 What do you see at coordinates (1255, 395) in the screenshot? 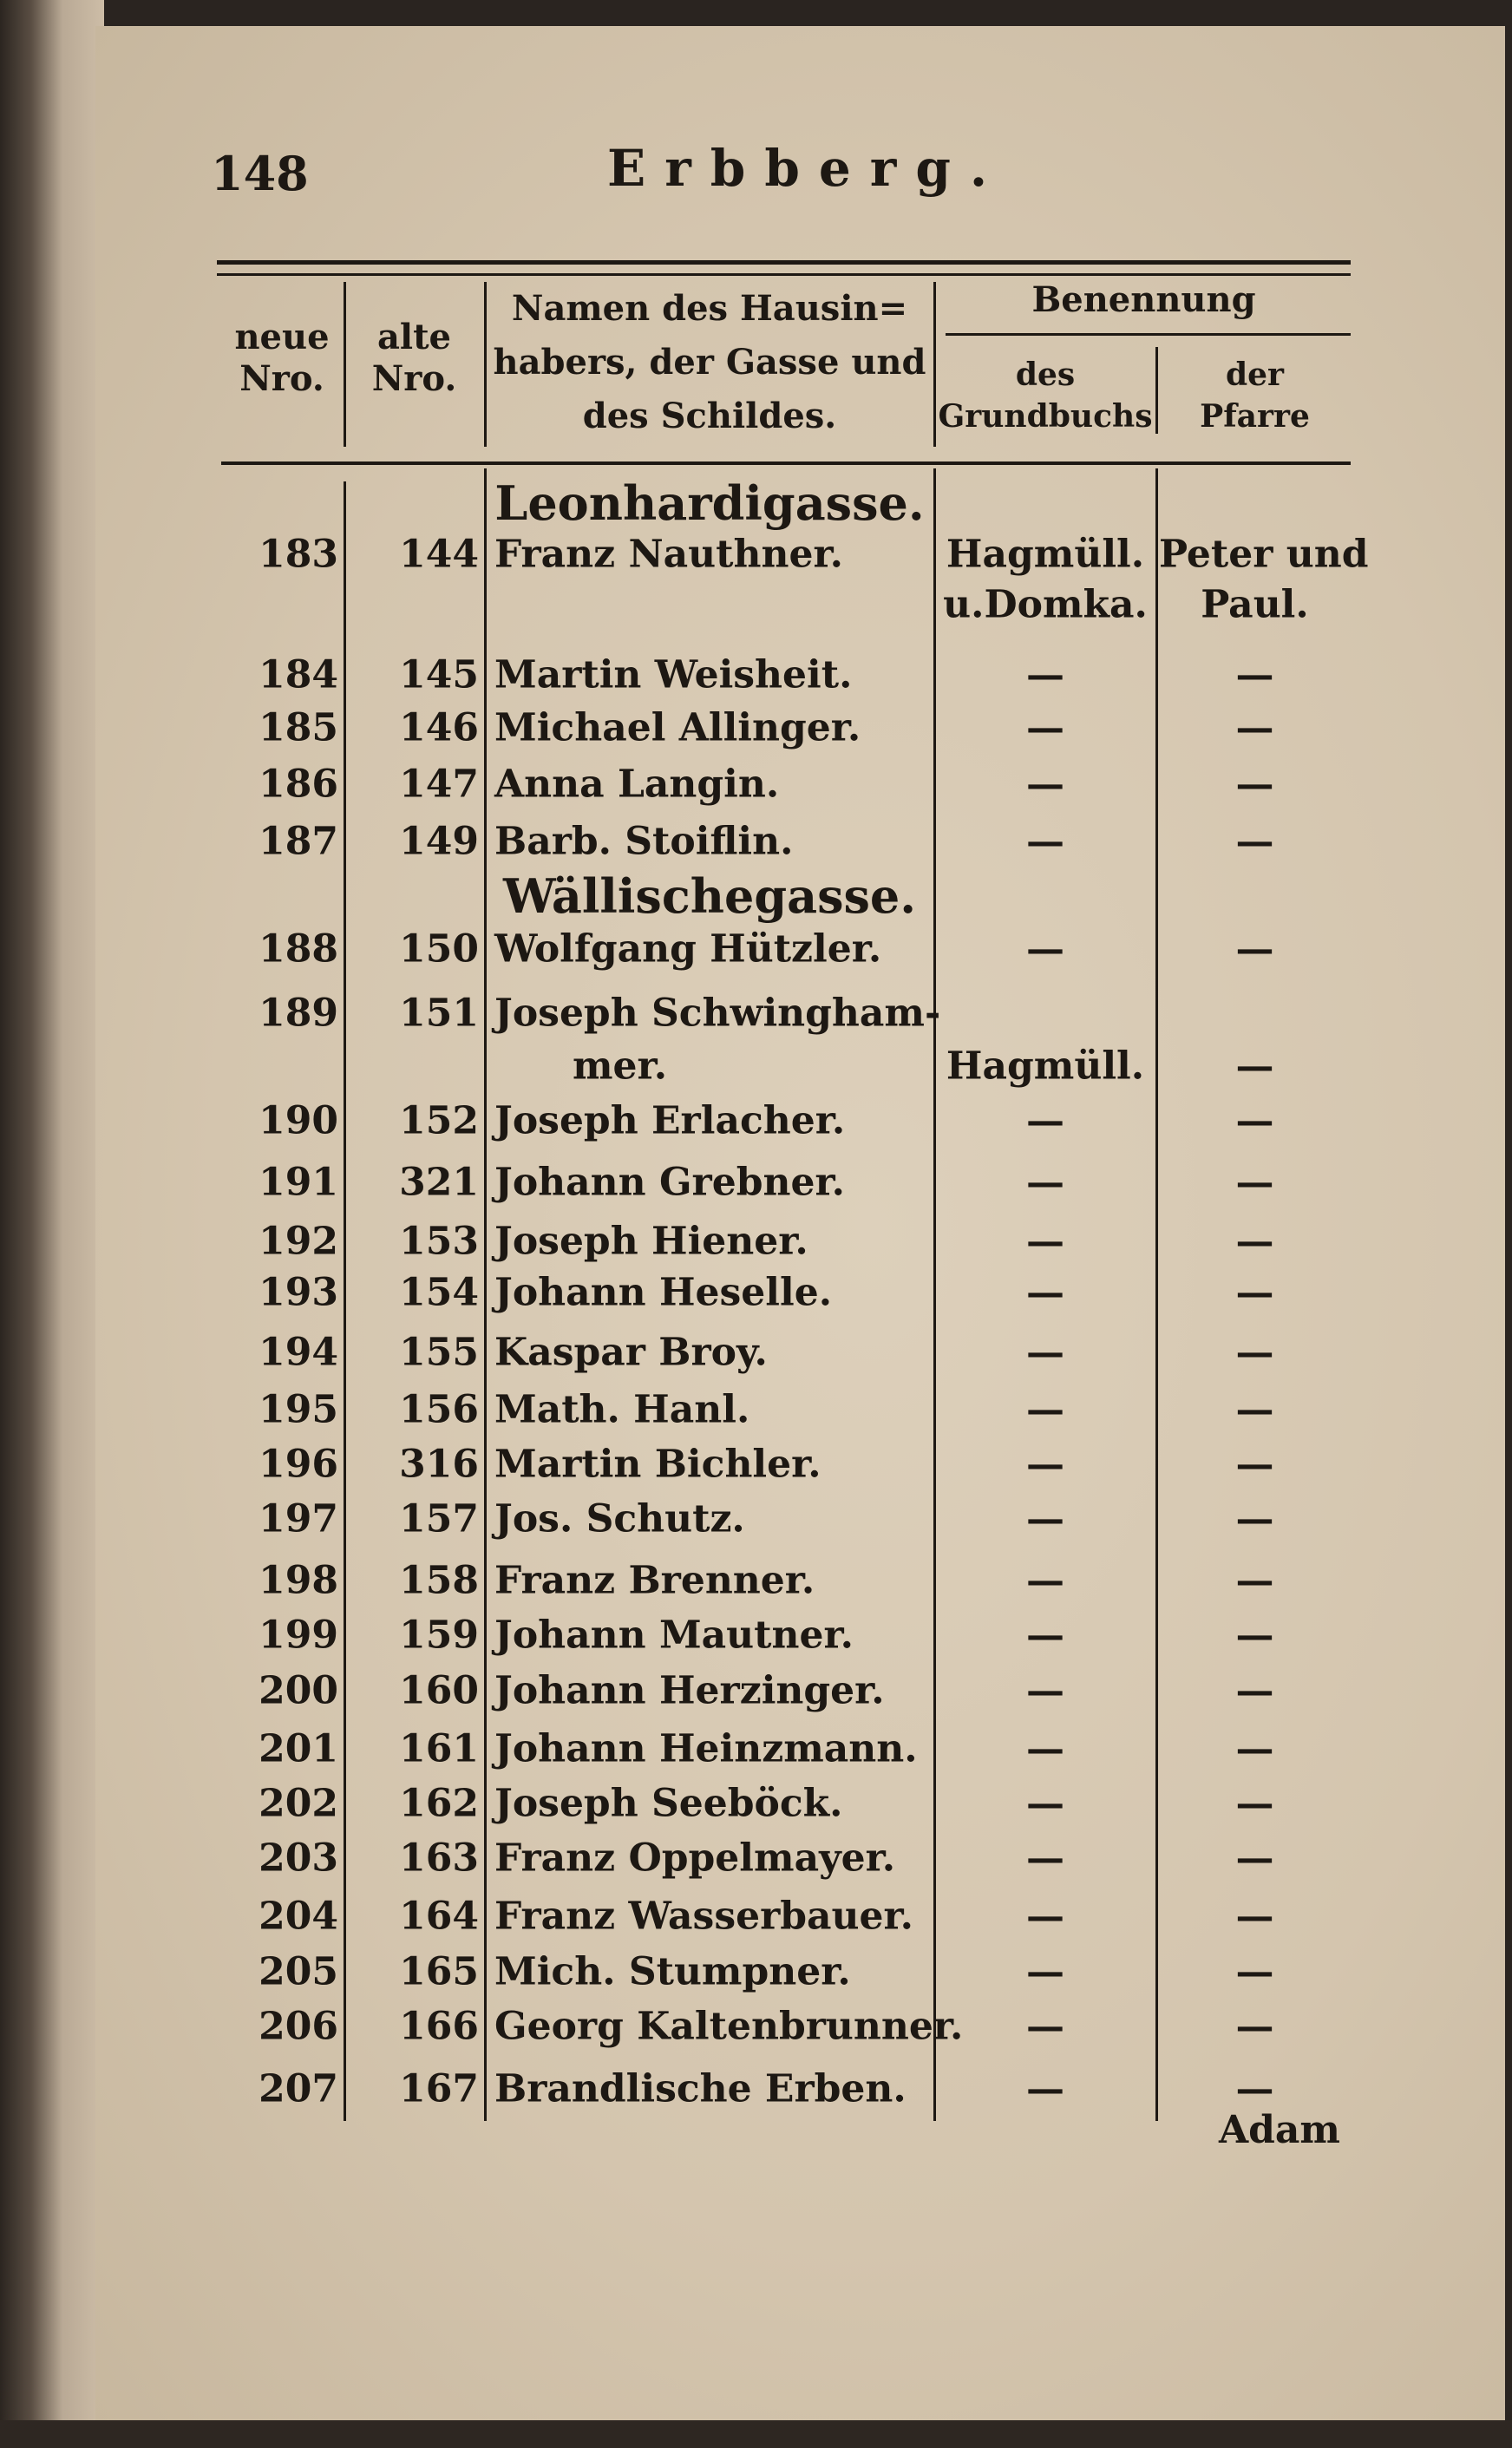
I see `header-pfarre: der Pfarre` at bounding box center [1255, 395].